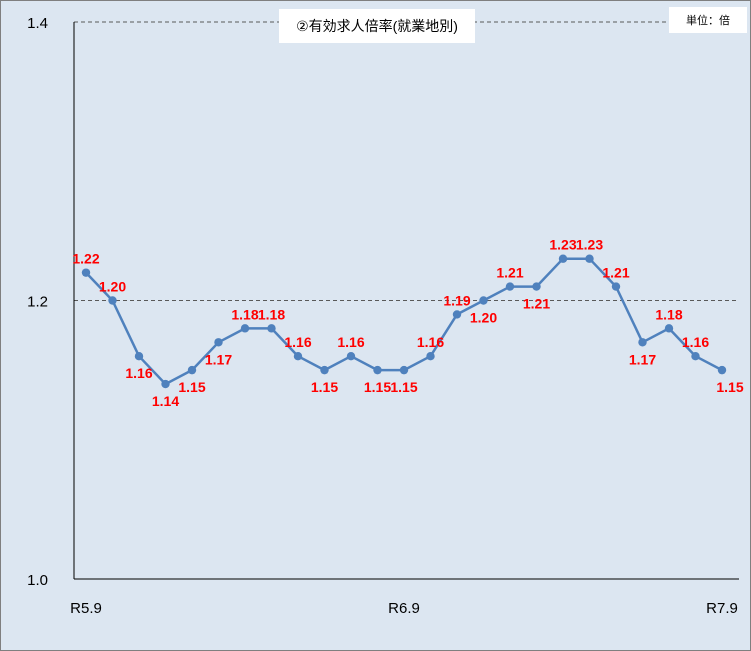 This screenshot has height=651, width=751. Describe the element at coordinates (297, 342) in the screenshot. I see `data-label-8: 1.16` at that location.